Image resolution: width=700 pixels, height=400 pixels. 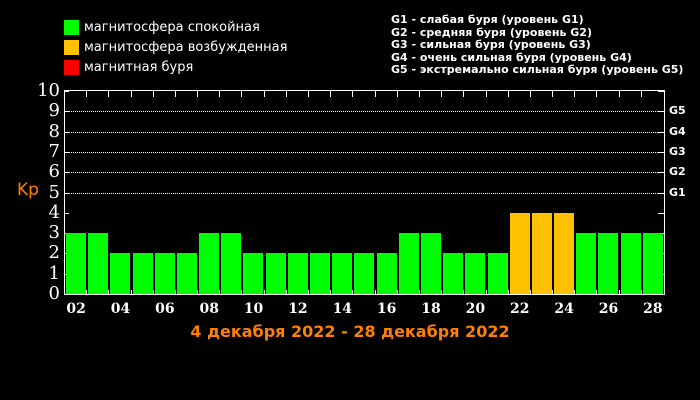 I want to click on x-tick-label: 04, so click(x=120, y=309).